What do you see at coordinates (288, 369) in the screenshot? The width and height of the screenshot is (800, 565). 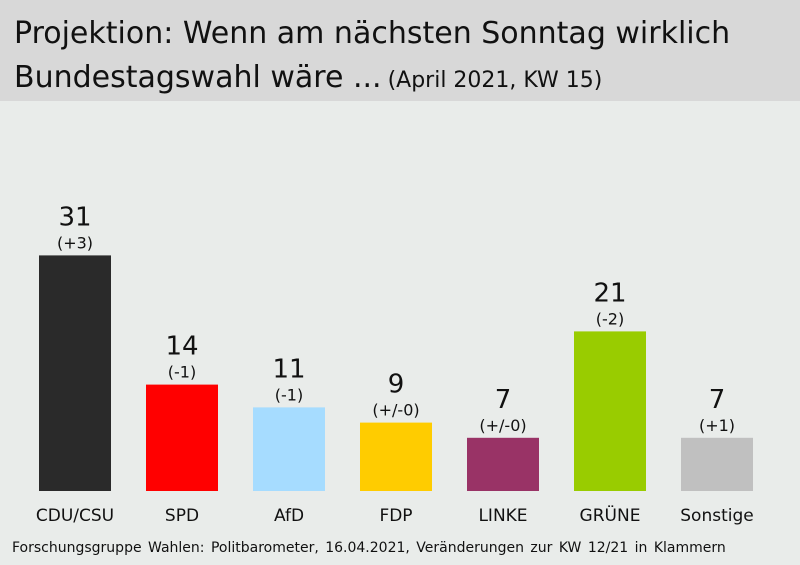 I see `value-label-afd: 11` at bounding box center [288, 369].